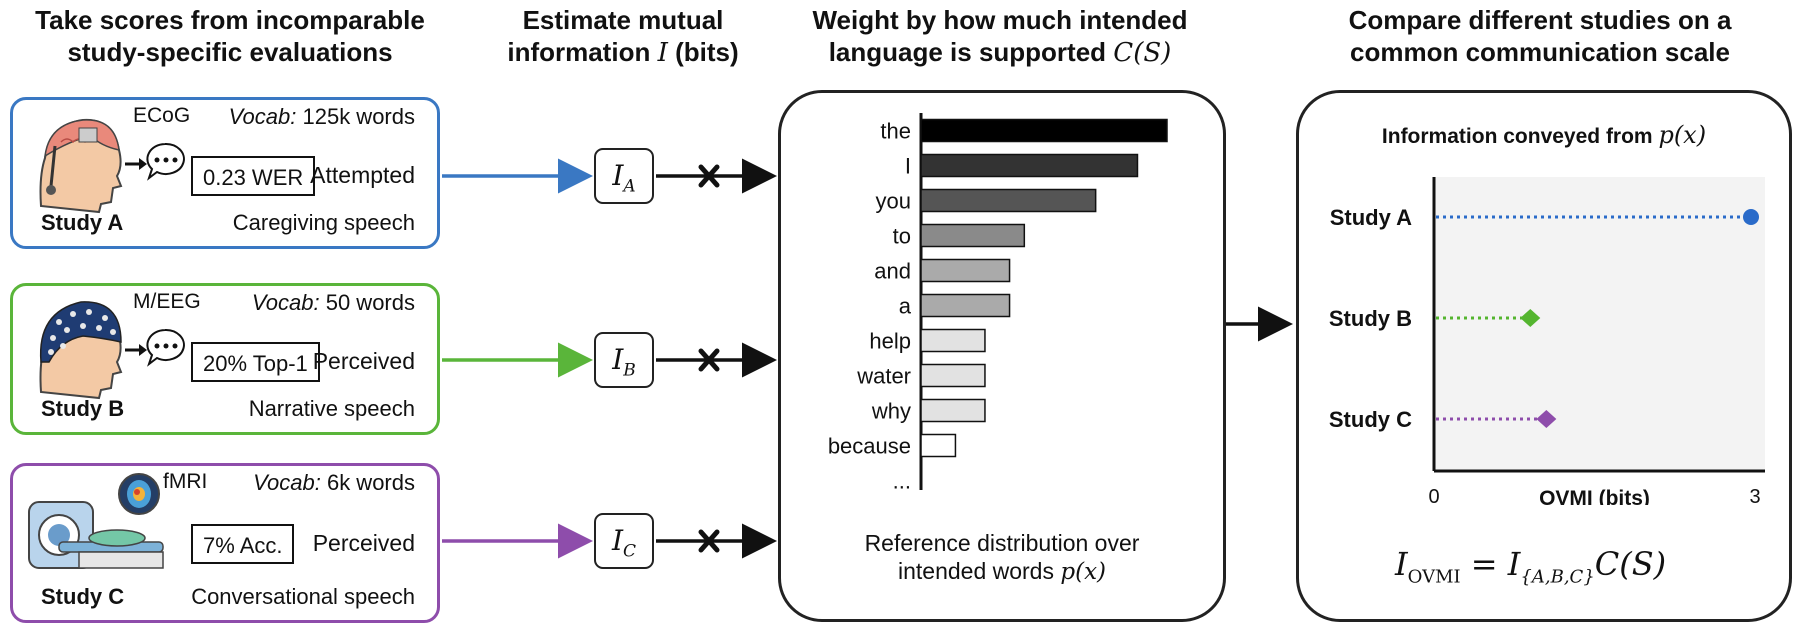 This screenshot has width=1800, height=637. I want to click on info-sub: A, so click(629, 186).